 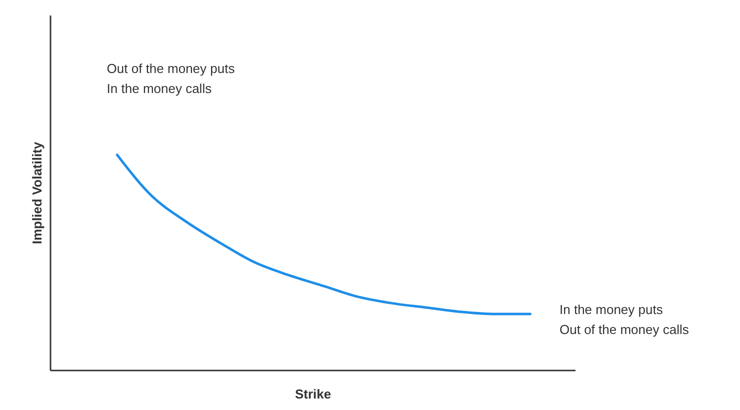 I want to click on x-axis-title: Strike, so click(x=313, y=394).